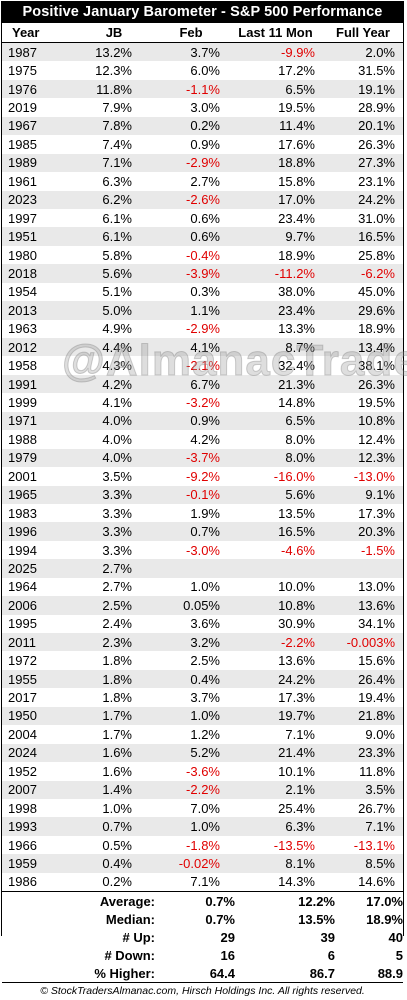  What do you see at coordinates (117, 845) in the screenshot?
I see `cell-jb: 0.5%` at bounding box center [117, 845].